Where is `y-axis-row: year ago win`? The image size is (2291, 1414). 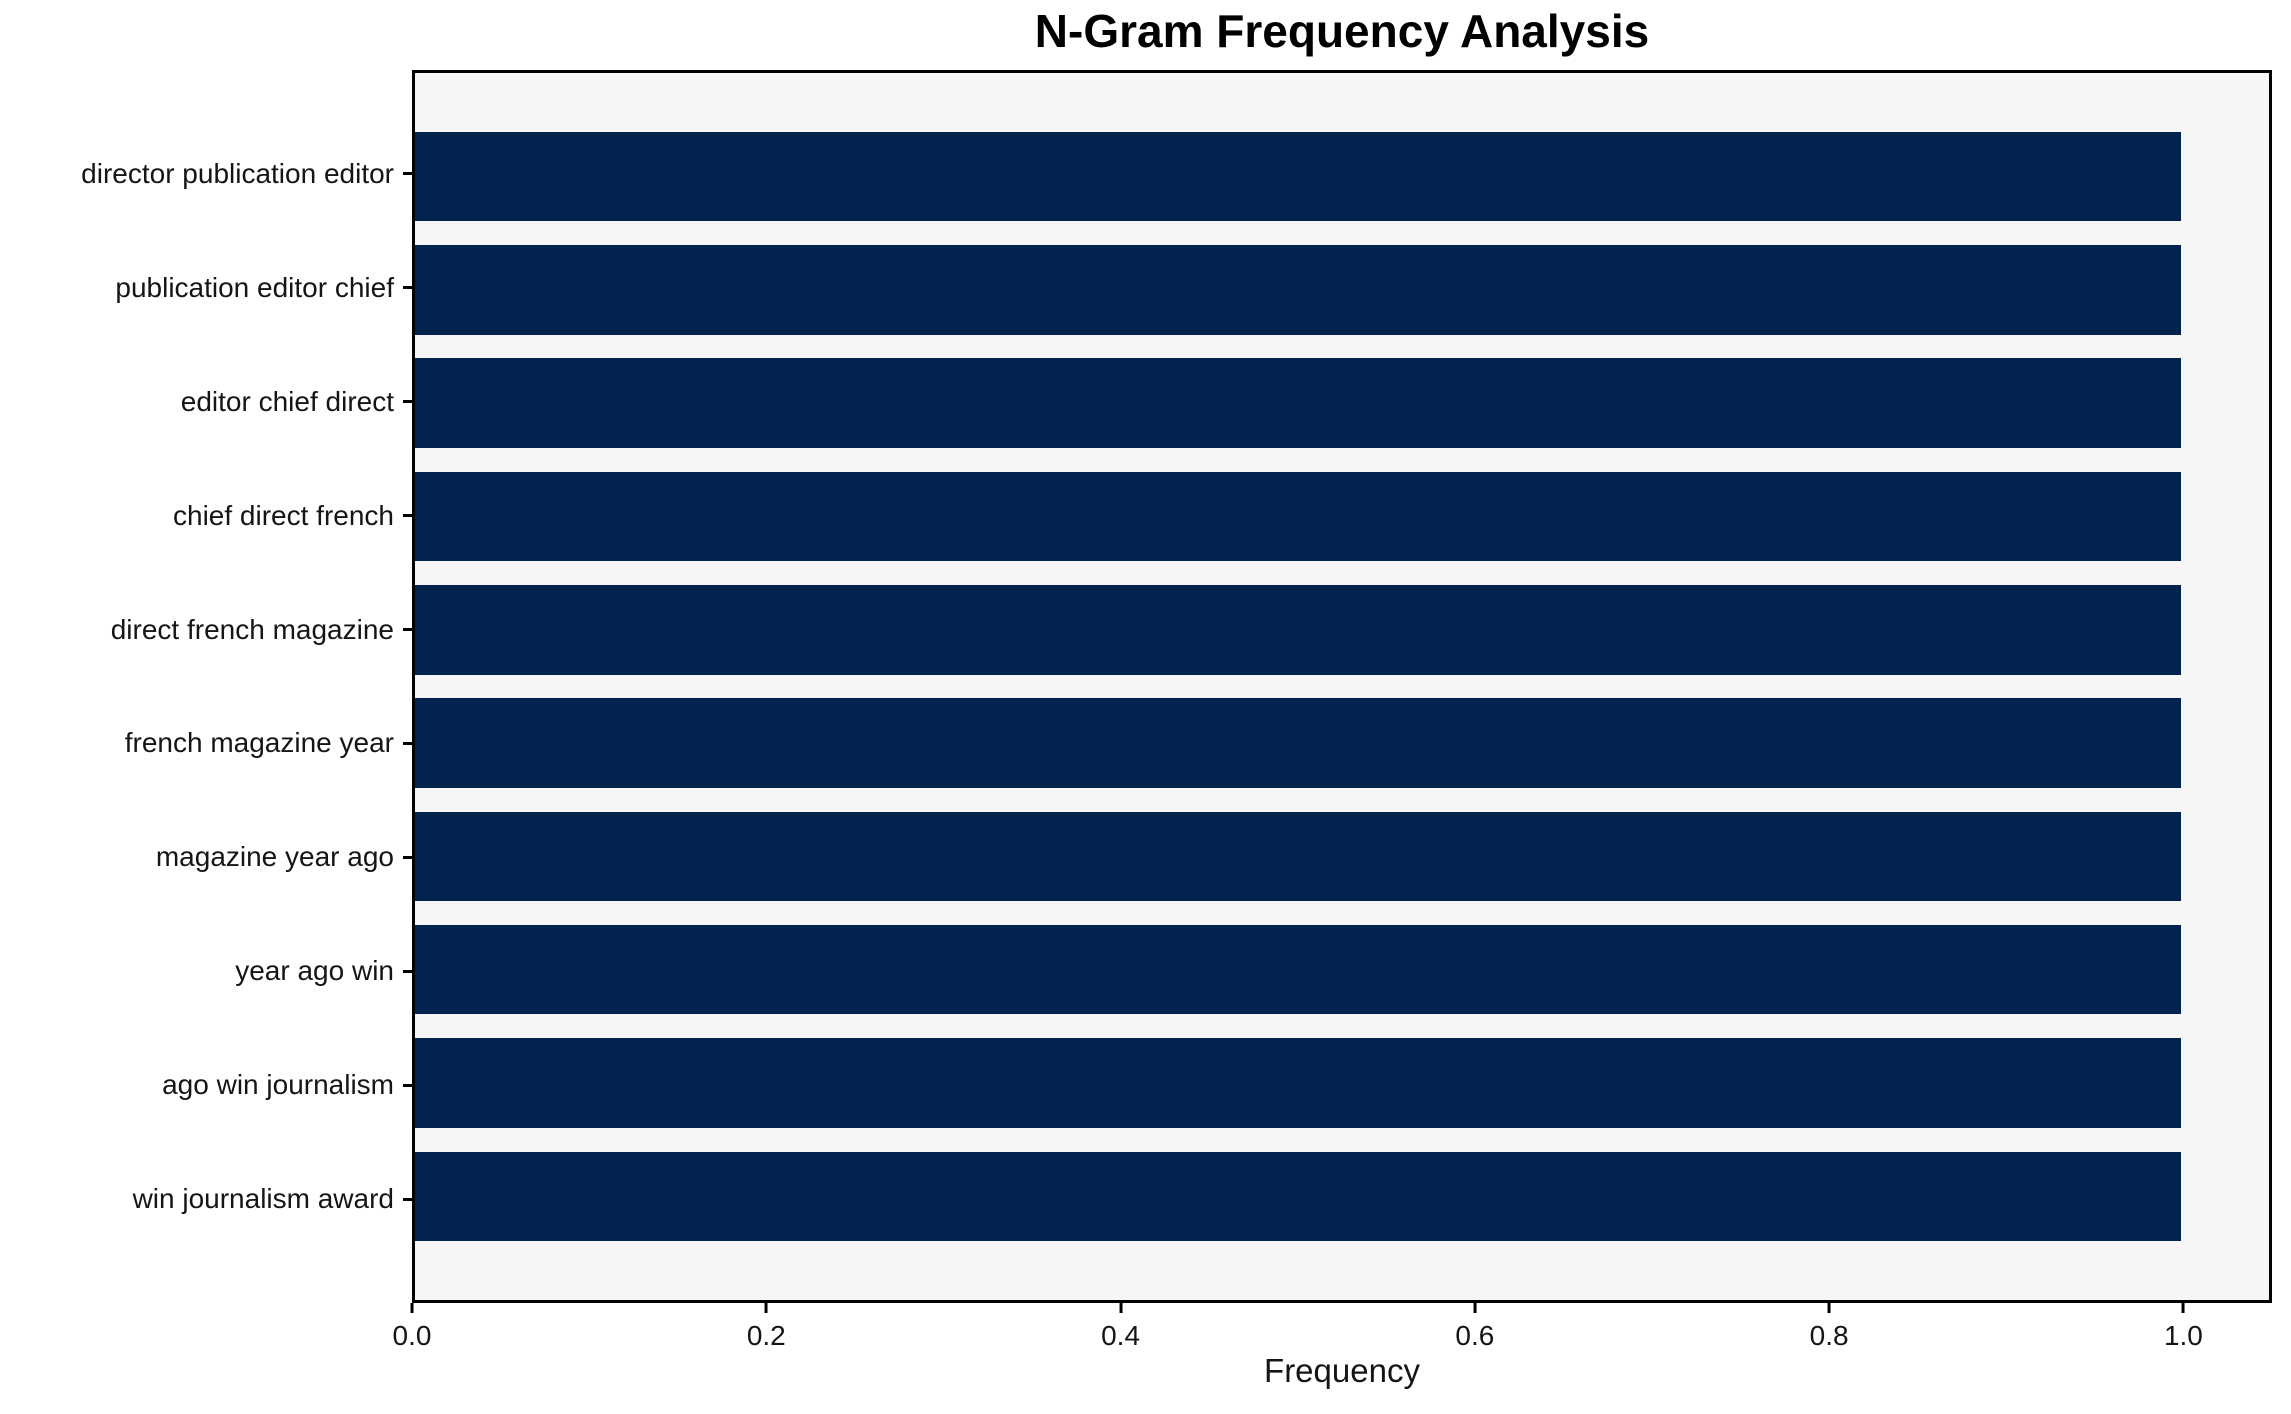
y-axis-row: year ago win is located at coordinates (206, 971).